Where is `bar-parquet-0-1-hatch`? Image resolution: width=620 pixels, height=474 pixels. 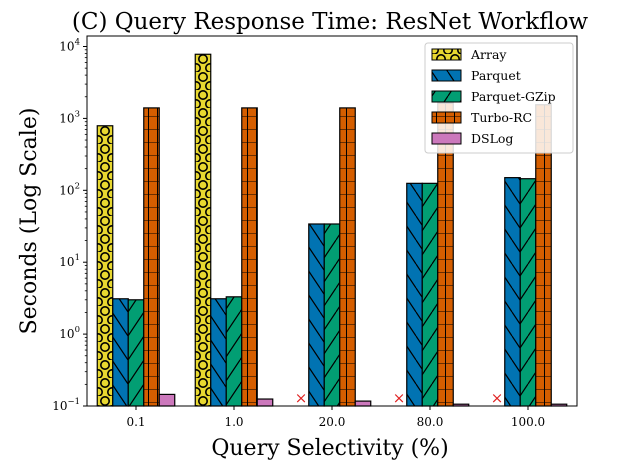
bar-parquet-0-1-hatch is located at coordinates (120, 352).